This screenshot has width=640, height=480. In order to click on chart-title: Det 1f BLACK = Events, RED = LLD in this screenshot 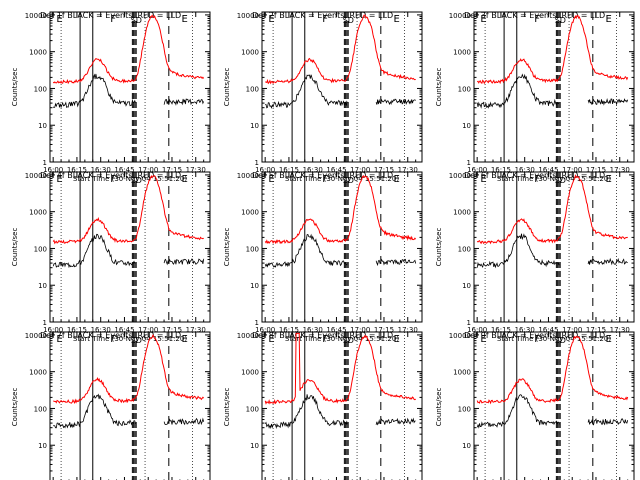, I will do `click(110, 15)`.